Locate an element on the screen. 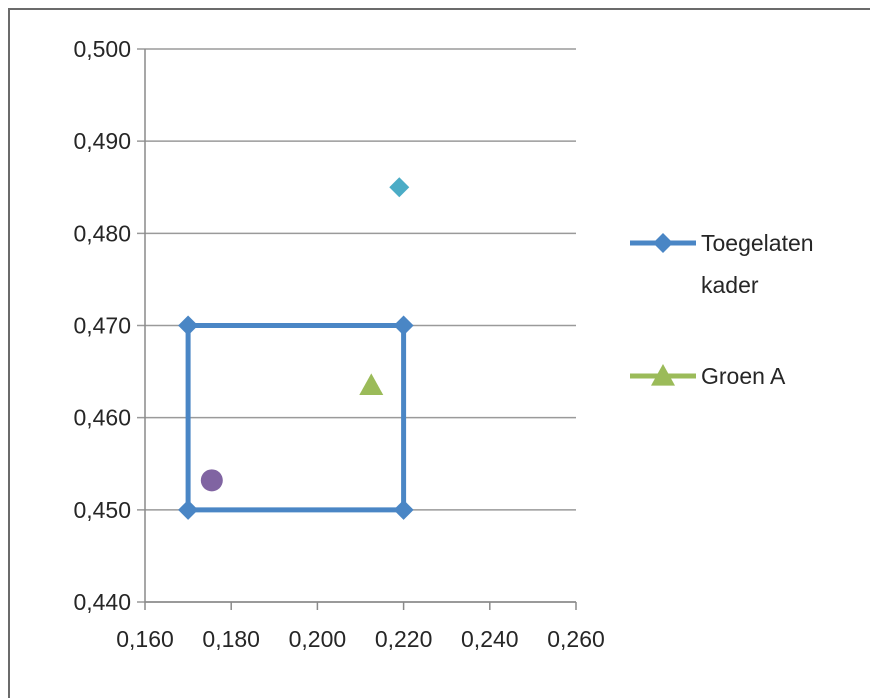 The width and height of the screenshot is (870, 698). y-tick-label: 0,440 is located at coordinates (102, 602).